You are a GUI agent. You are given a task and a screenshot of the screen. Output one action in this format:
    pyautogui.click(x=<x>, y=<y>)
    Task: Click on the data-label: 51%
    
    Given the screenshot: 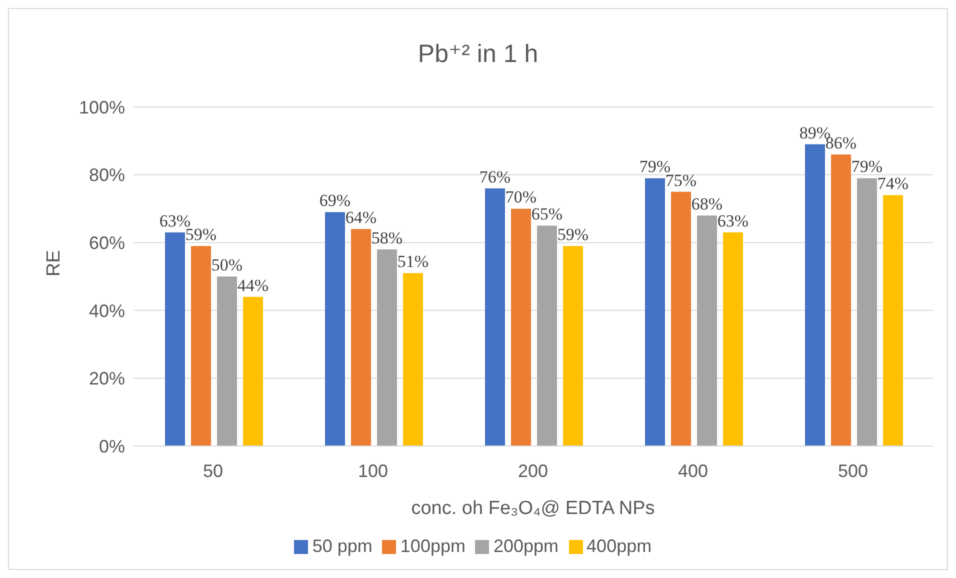 What is the action you would take?
    pyautogui.click(x=413, y=262)
    